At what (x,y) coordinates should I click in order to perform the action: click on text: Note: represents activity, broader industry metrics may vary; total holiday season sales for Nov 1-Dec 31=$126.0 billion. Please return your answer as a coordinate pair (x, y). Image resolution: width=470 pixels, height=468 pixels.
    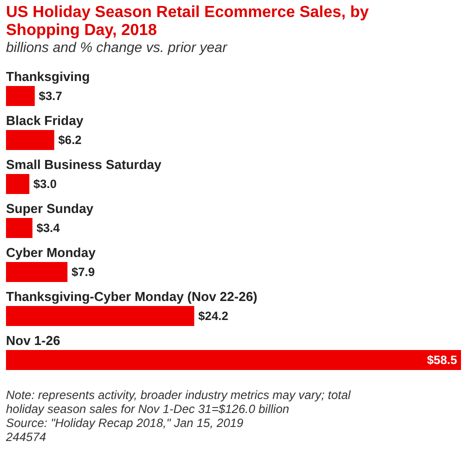
    Looking at the image, I should click on (178, 402).